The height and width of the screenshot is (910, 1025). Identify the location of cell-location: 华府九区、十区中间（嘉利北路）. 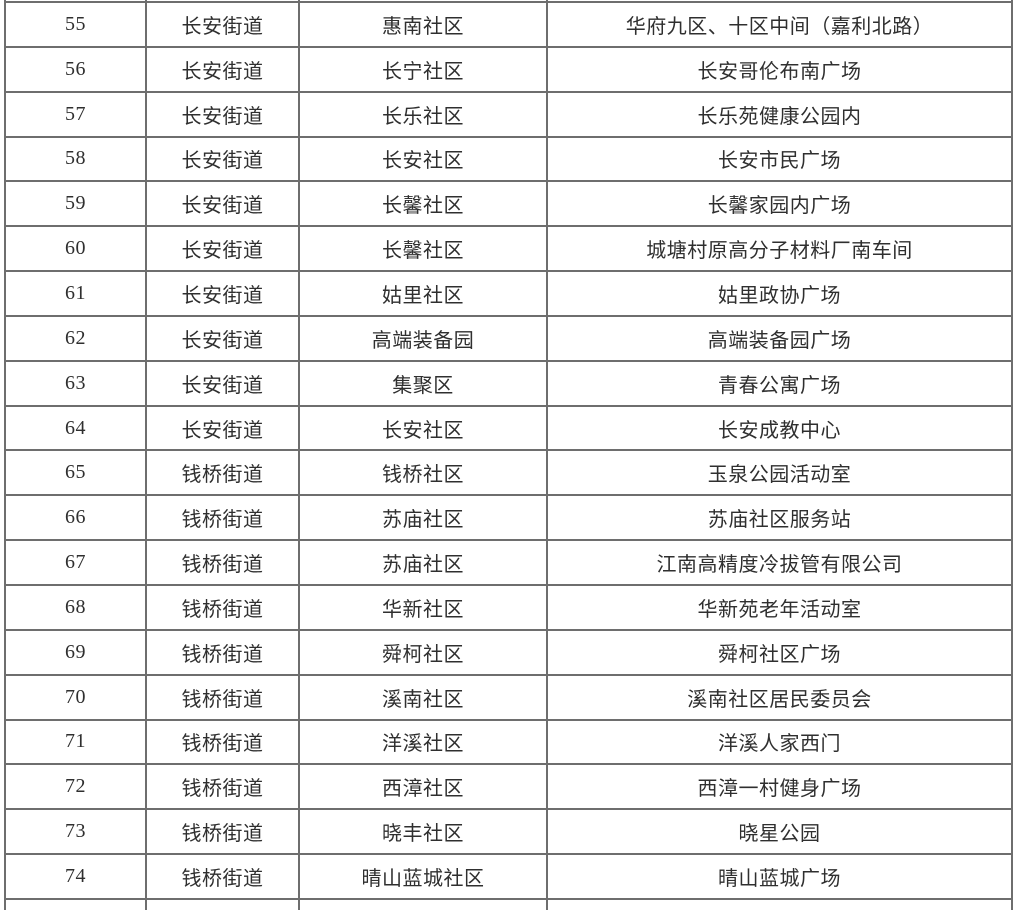
(779, 24).